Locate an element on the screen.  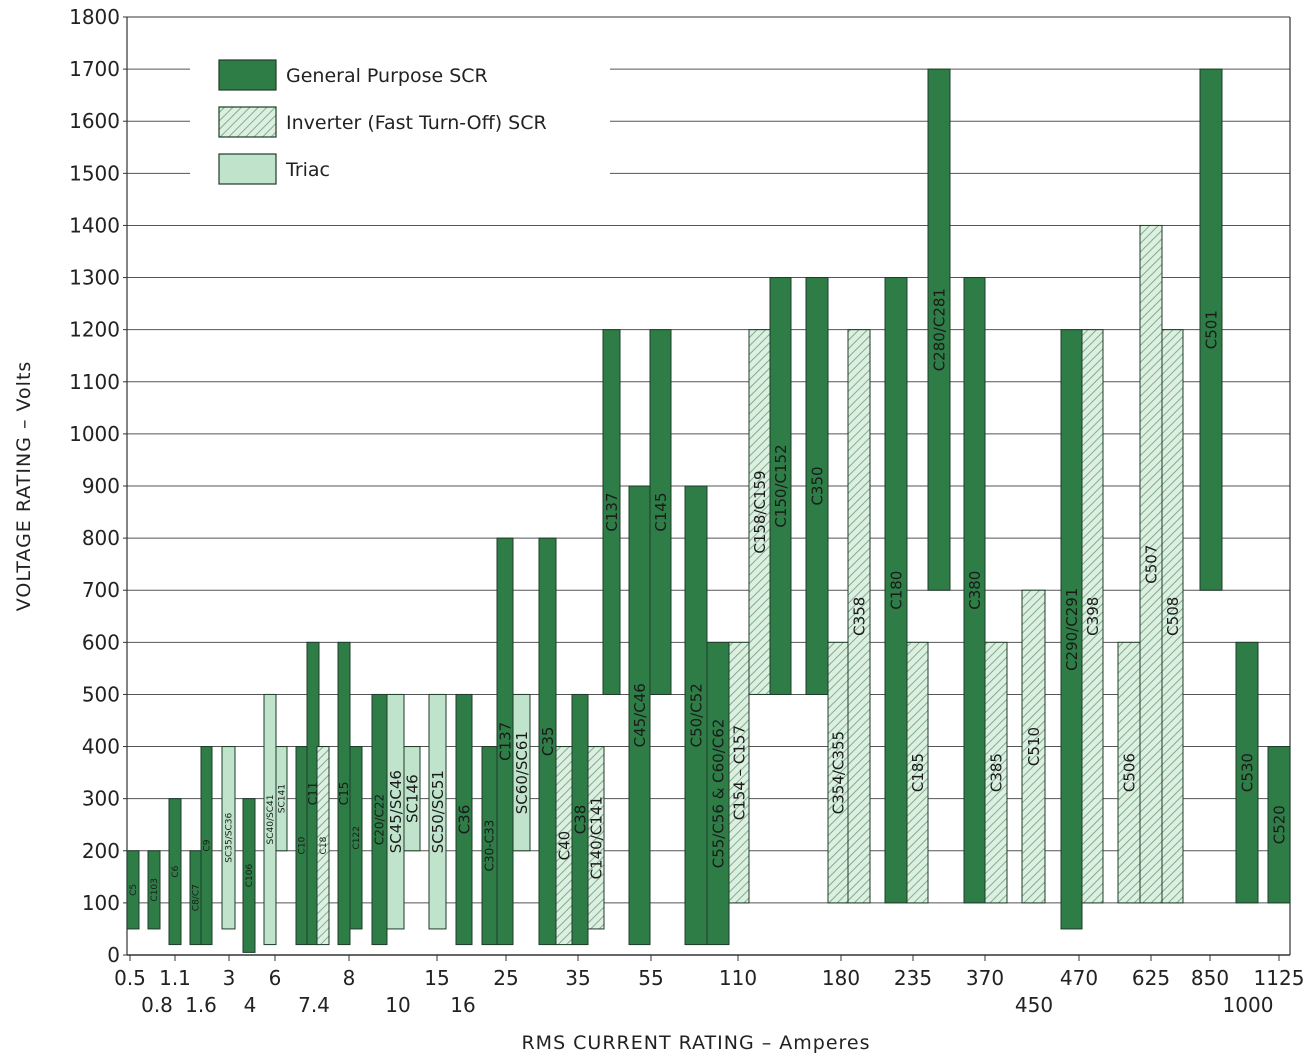
bar-label: C150/C152 is located at coordinates (781, 485).